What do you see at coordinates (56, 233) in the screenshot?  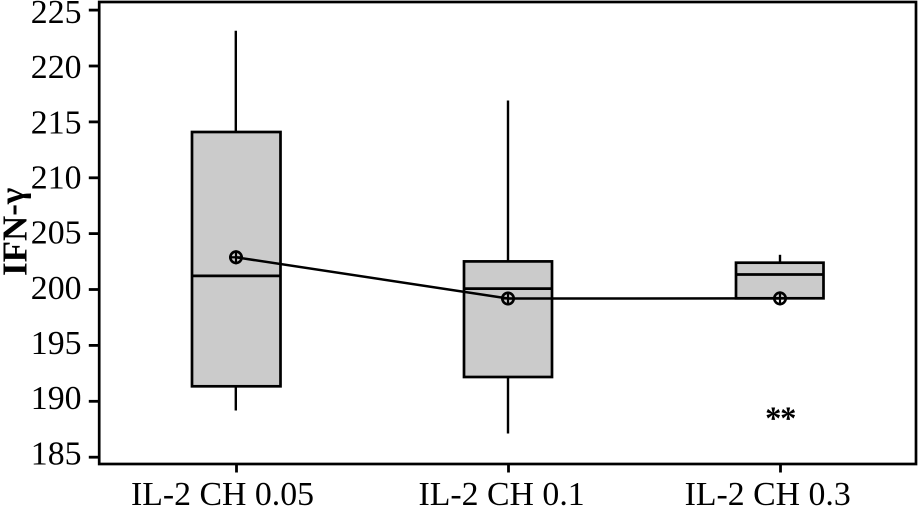 I see `svg-text: 205` at bounding box center [56, 233].